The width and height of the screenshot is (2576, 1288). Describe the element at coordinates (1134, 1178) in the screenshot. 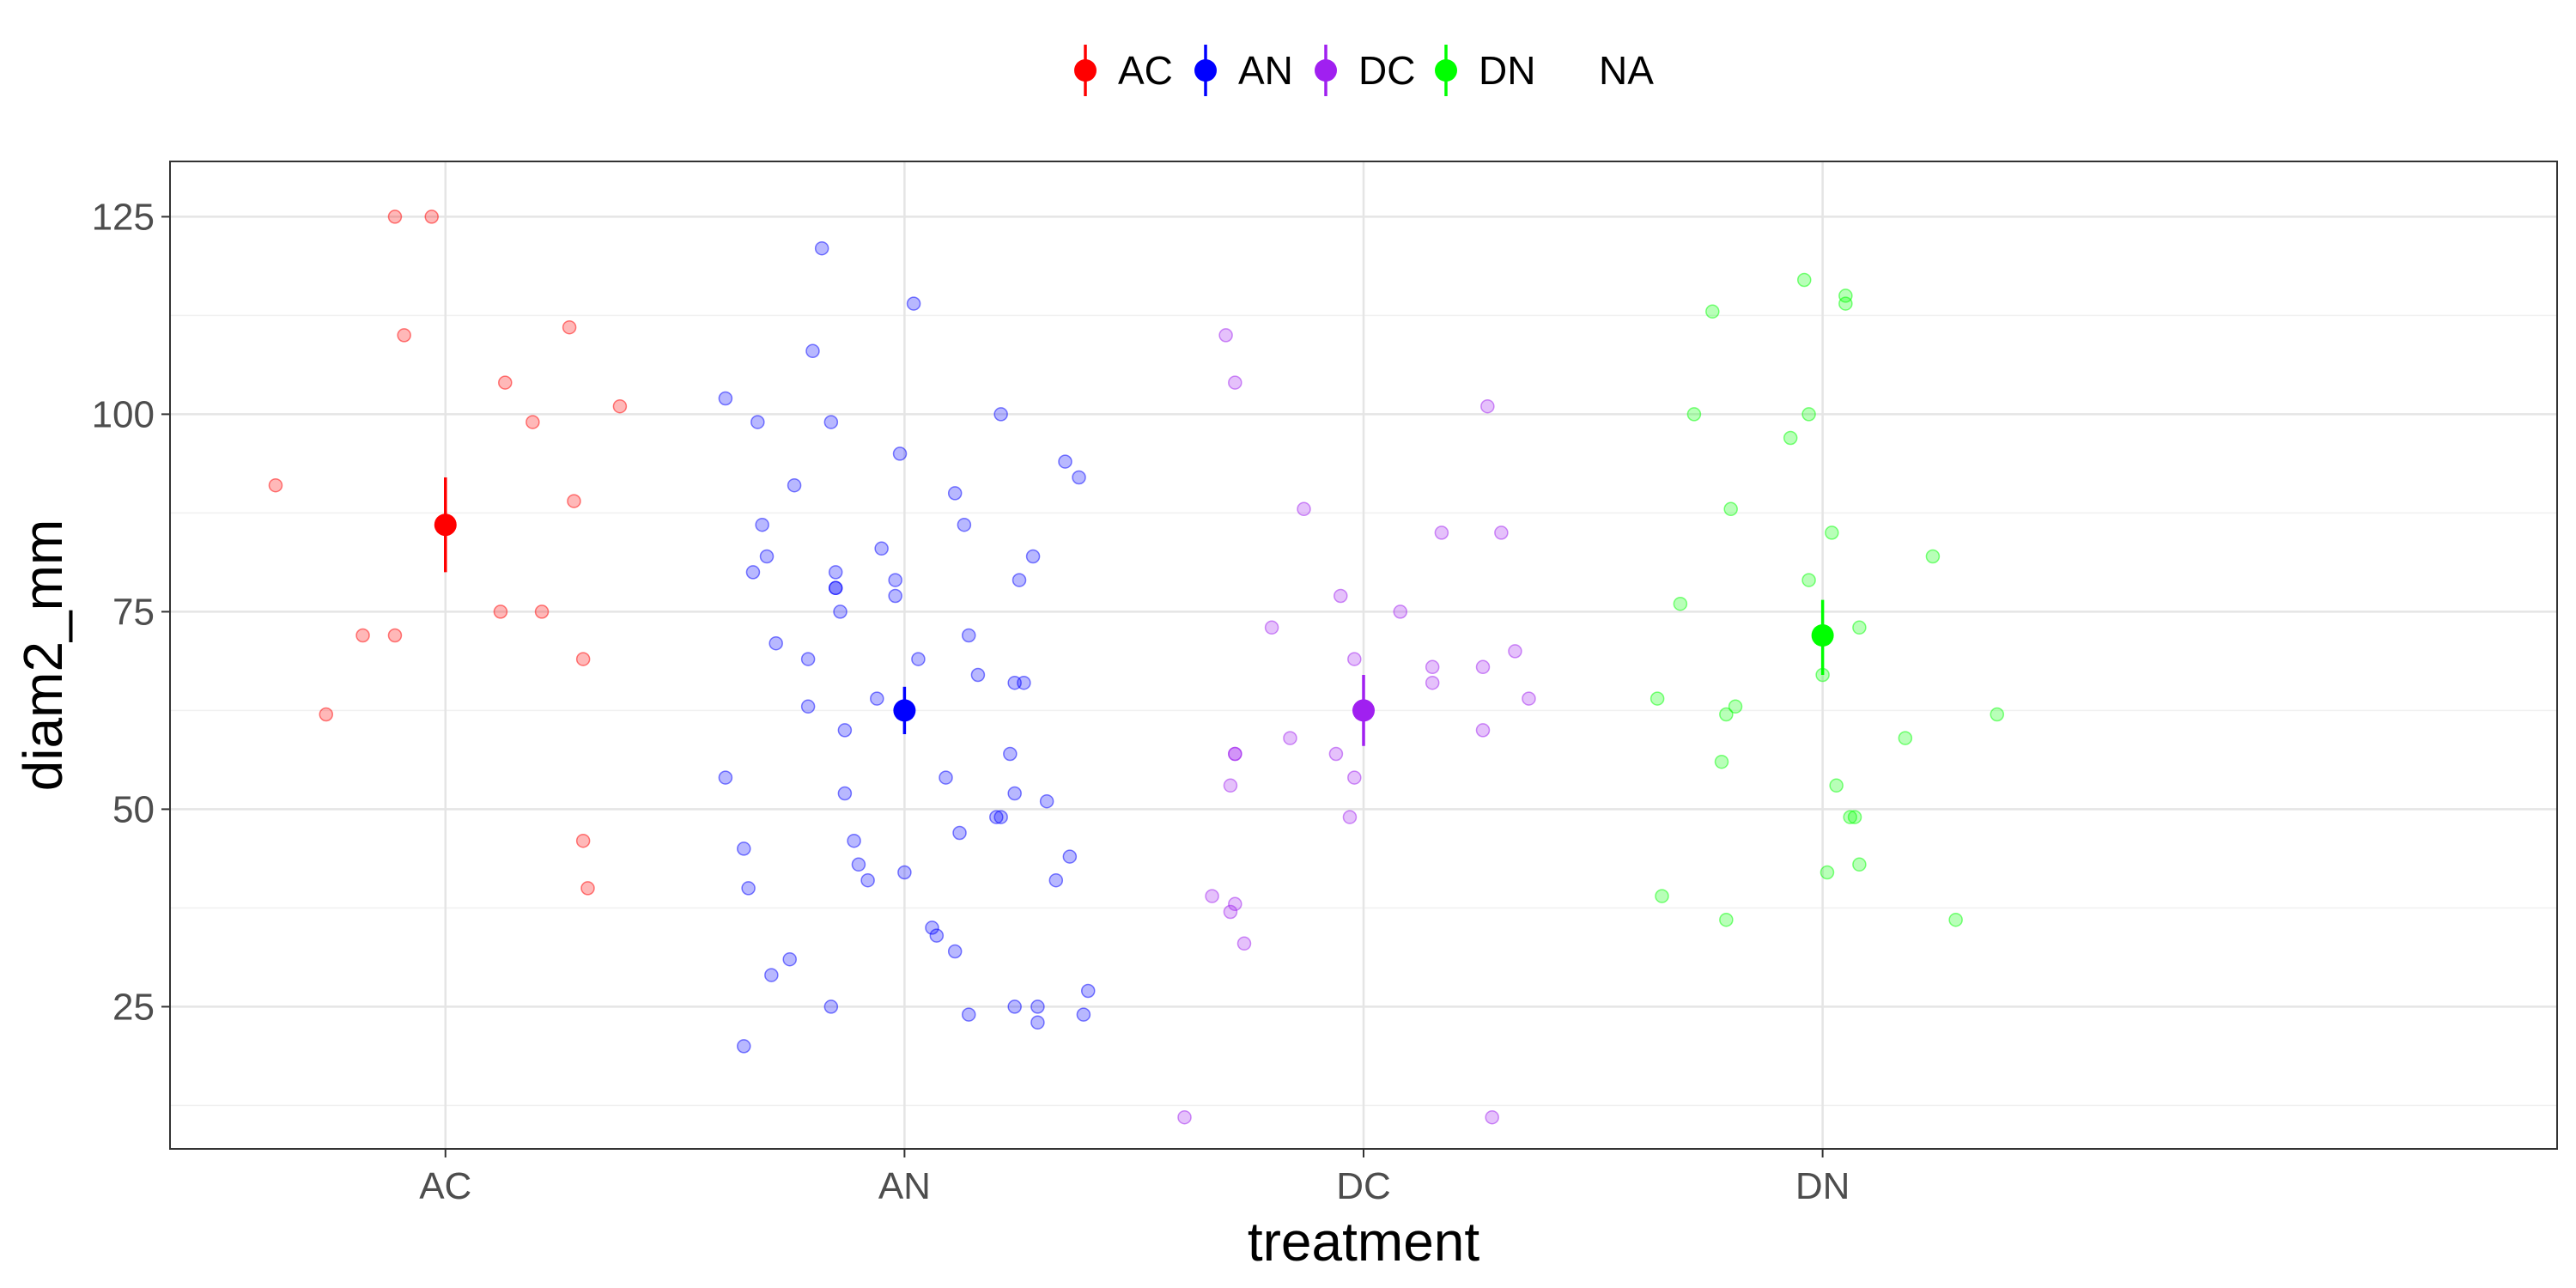

I see `x-axis: AC AN DC DN` at that location.